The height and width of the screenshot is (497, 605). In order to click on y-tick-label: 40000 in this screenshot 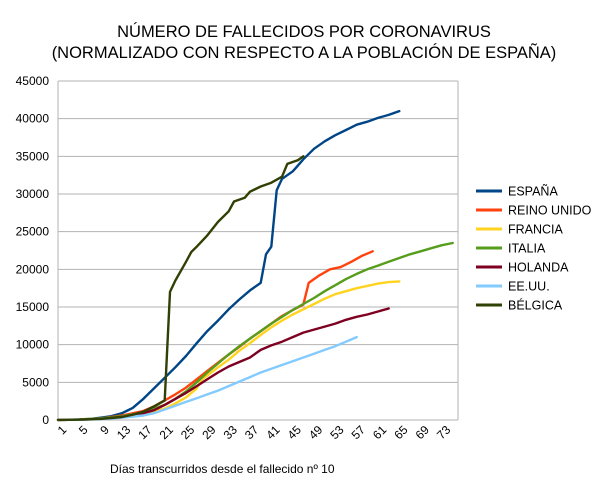, I will do `click(33, 119)`.